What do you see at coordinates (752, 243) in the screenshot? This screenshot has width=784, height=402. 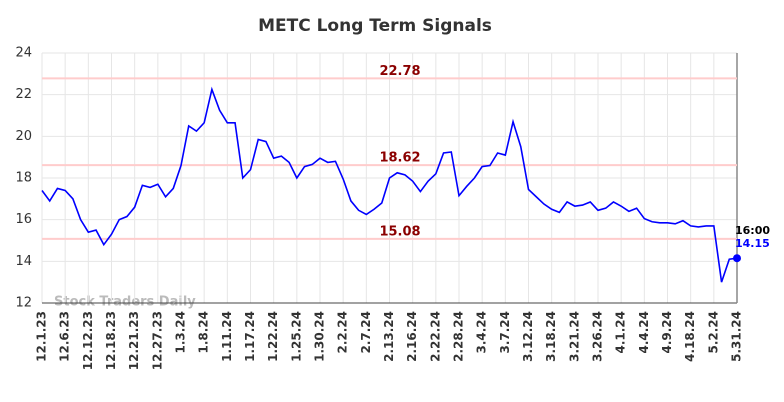 I see `last-value: 14.15` at bounding box center [752, 243].